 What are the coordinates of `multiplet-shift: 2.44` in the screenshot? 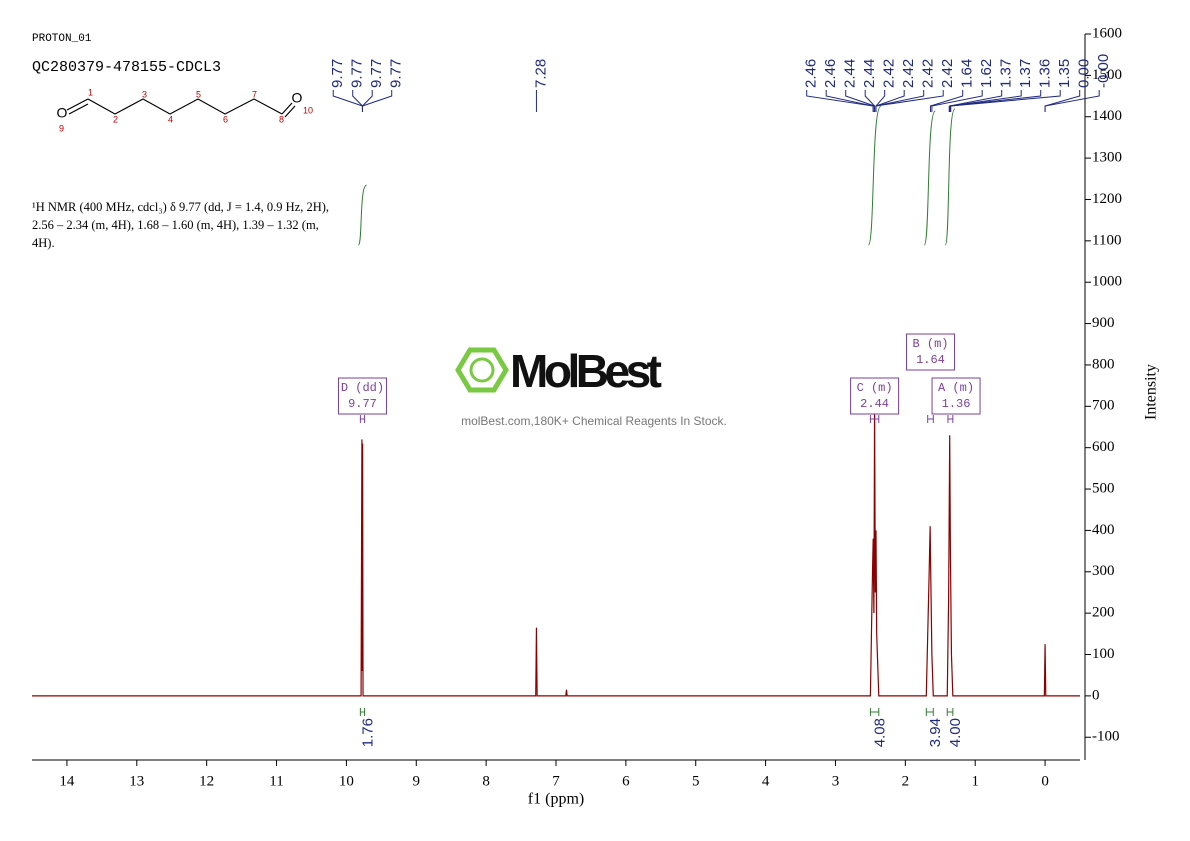 It's located at (874, 404).